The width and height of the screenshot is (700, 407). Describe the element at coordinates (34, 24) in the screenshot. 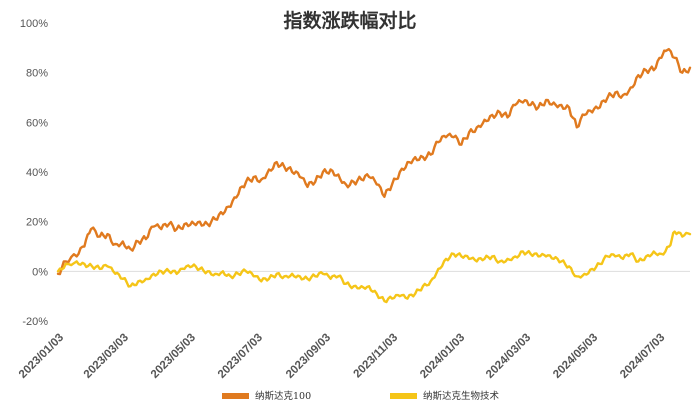

I see `y-tick-label: 100%` at that location.